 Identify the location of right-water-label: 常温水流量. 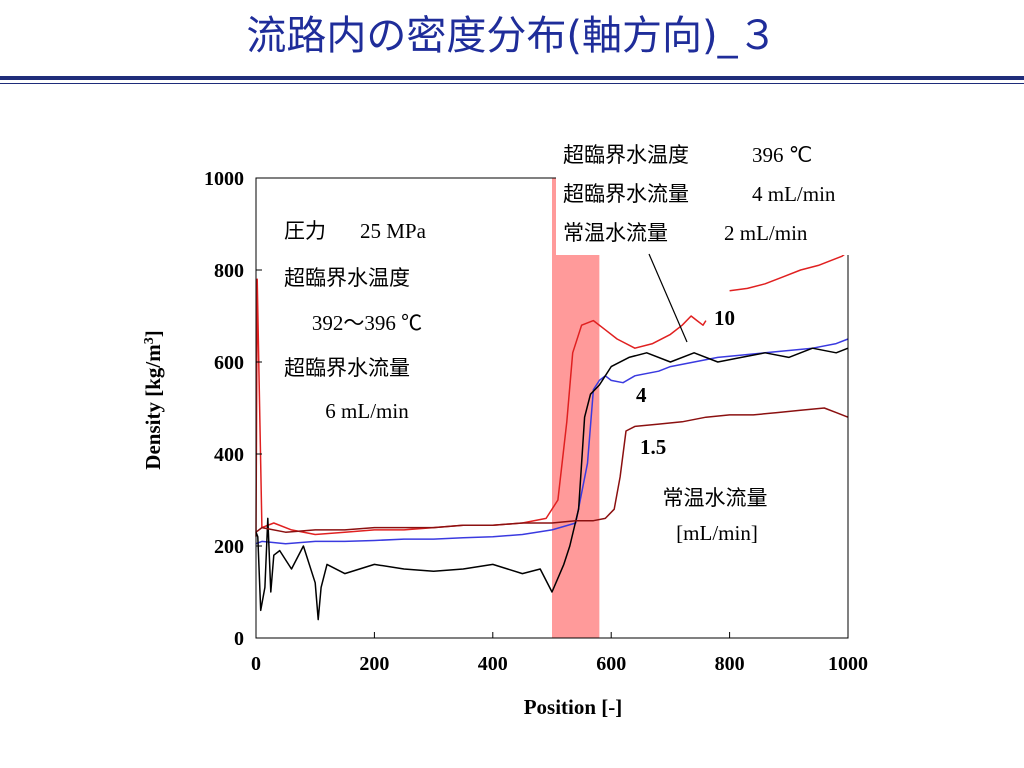
(615, 233).